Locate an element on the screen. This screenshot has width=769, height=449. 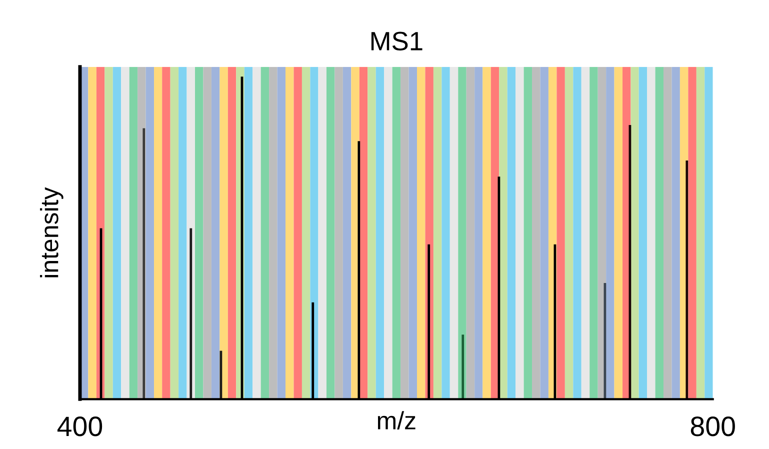
x-axis-title: m/z is located at coordinates (397, 420).